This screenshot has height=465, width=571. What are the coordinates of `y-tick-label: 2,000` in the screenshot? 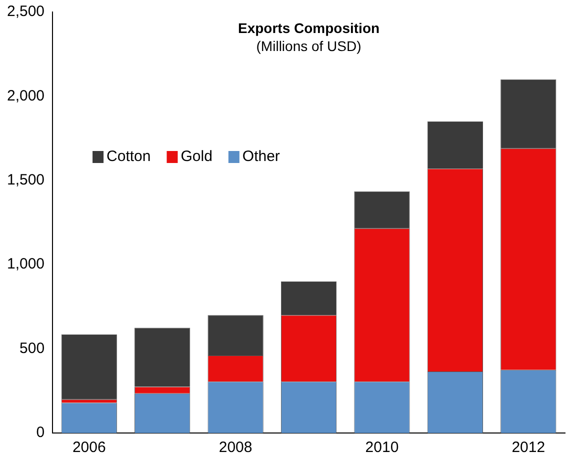 It's located at (25, 95).